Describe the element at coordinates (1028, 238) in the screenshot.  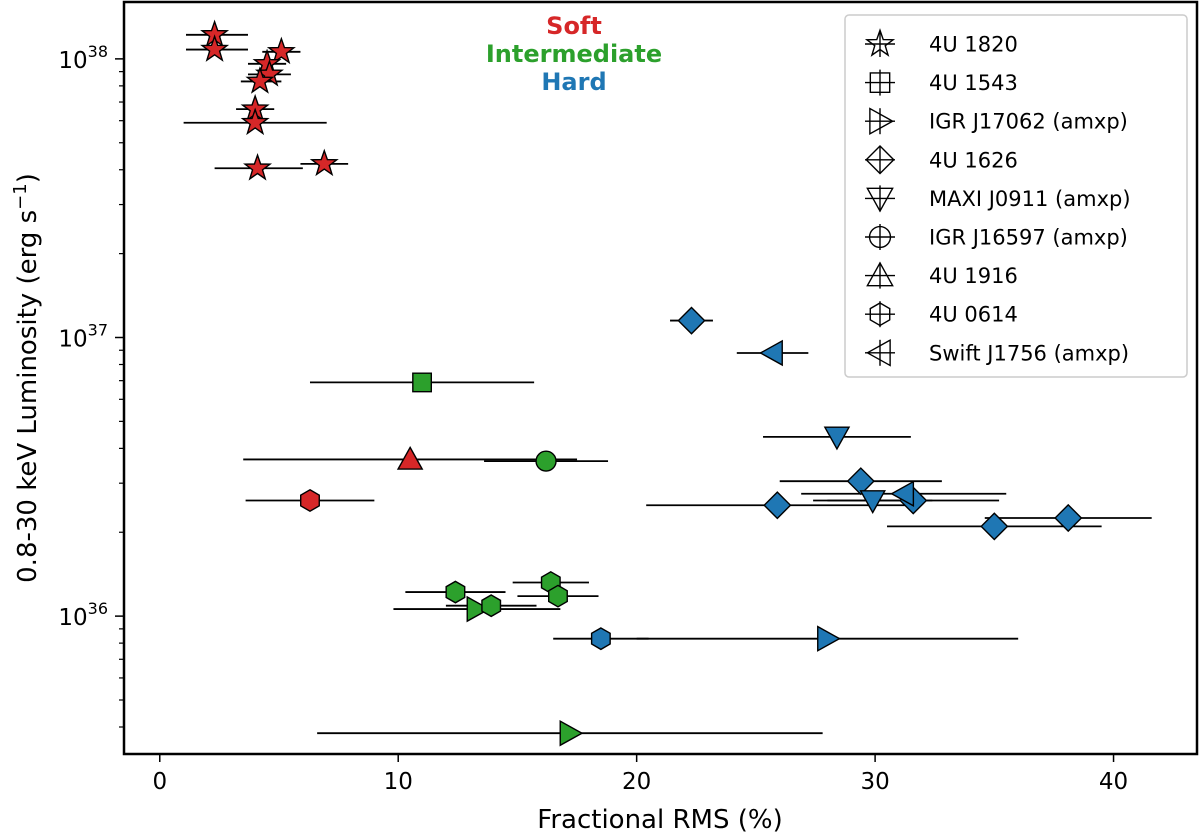
I see `legend-label: IGR J16597 (amxp)` at that location.